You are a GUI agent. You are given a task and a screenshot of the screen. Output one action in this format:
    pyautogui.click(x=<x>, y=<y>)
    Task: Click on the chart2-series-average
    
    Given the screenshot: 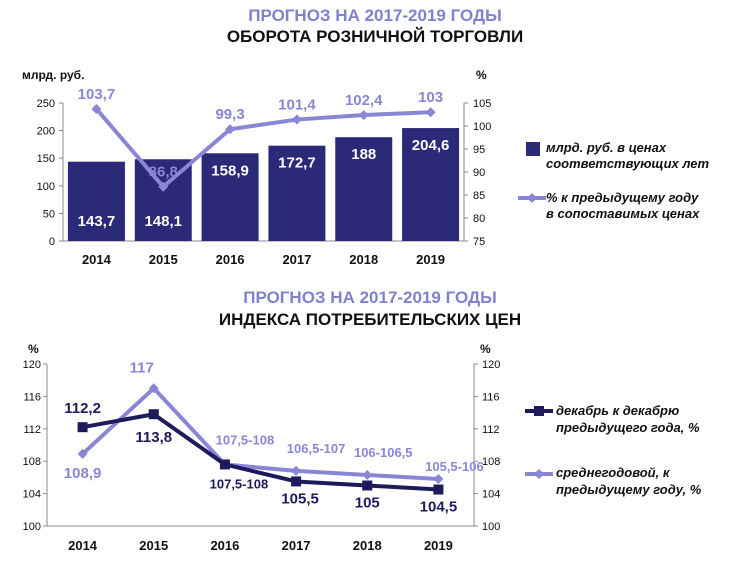 What is the action you would take?
    pyautogui.click(x=260, y=434)
    